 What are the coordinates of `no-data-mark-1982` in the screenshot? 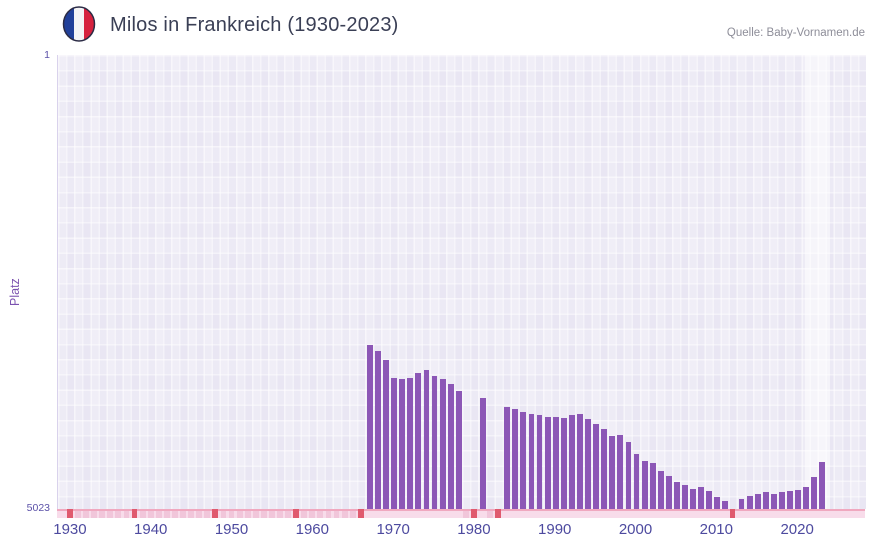 It's located at (490, 514).